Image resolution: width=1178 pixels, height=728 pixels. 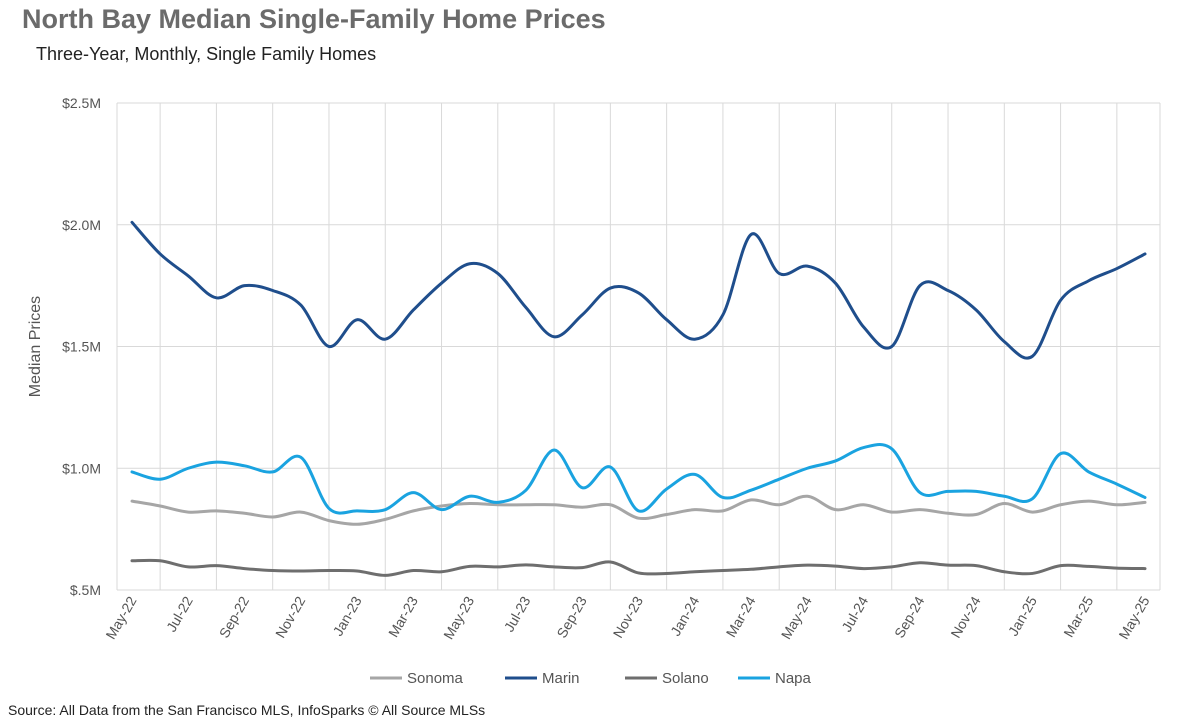 I want to click on x-tick-label: Nov-22, so click(x=290, y=616).